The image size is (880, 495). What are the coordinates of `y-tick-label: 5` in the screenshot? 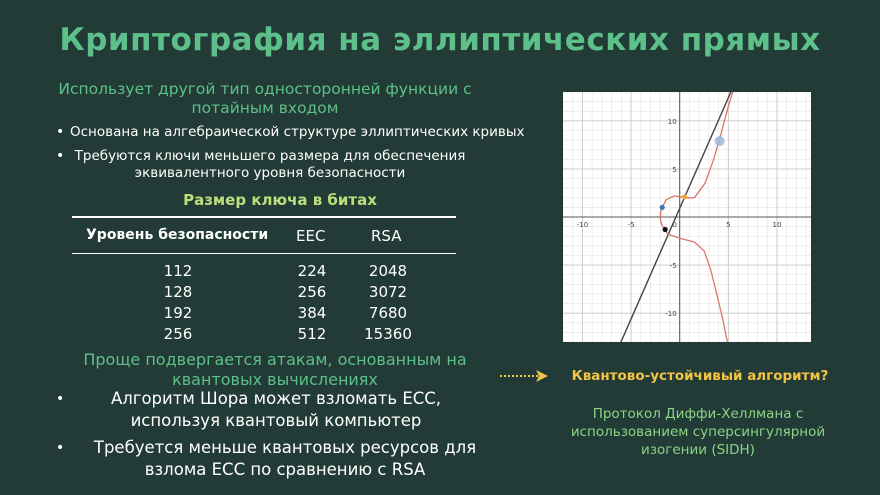 It's located at (674, 170).